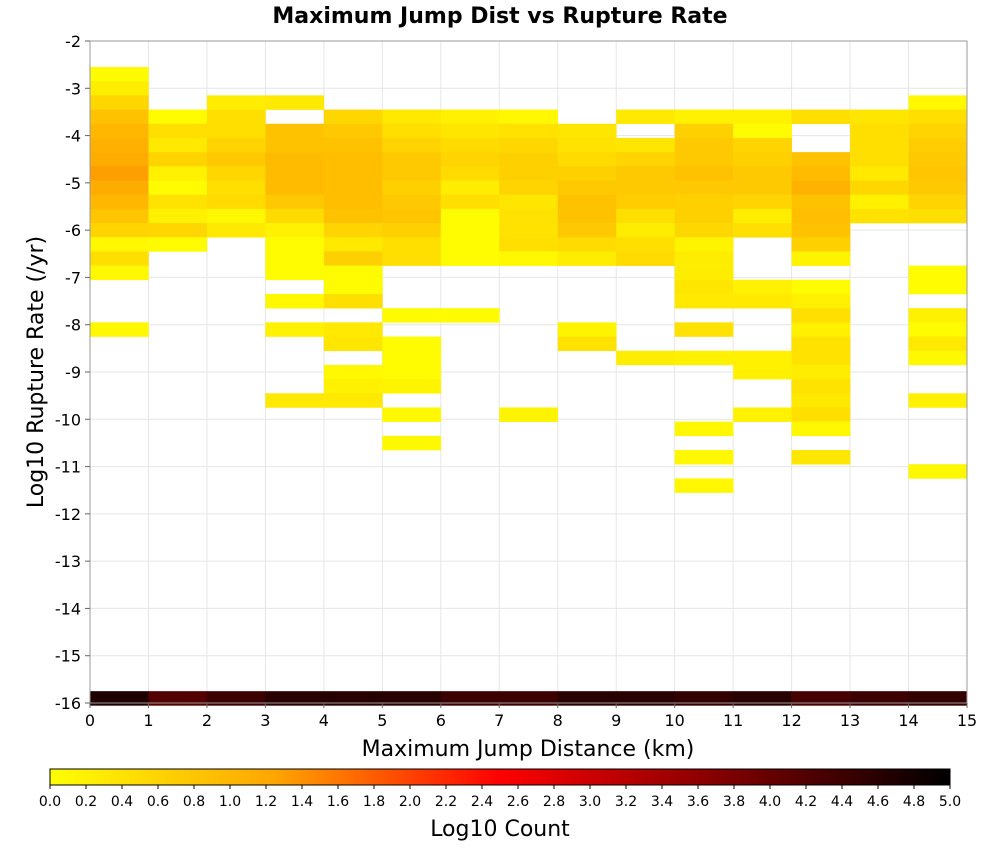 The image size is (1000, 850). I want to click on colorbar-tick-label: 3.6, so click(698, 802).